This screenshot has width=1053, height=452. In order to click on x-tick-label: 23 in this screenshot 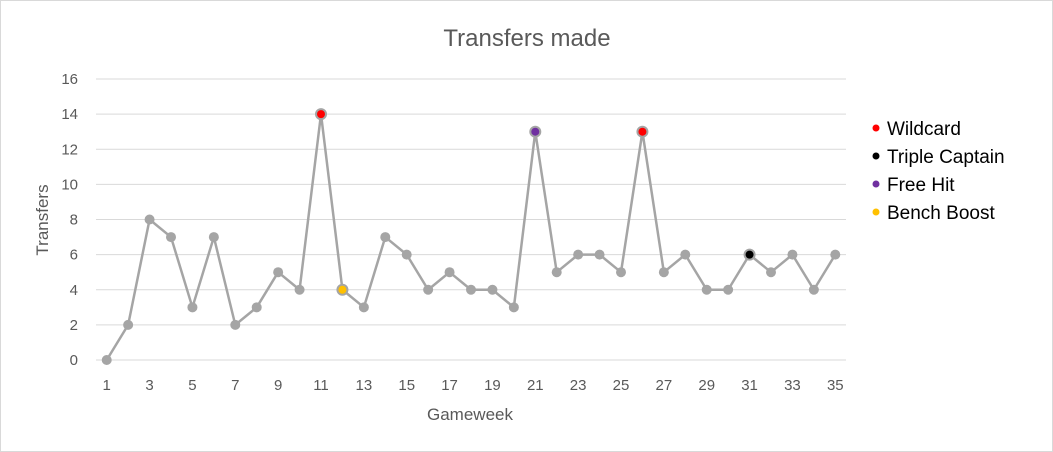, I will do `click(578, 385)`.